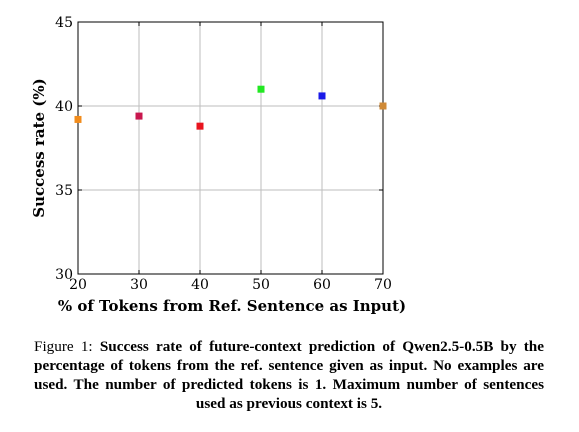 This screenshot has height=432, width=579. What do you see at coordinates (383, 285) in the screenshot?
I see `x-tick-label: 70` at bounding box center [383, 285].